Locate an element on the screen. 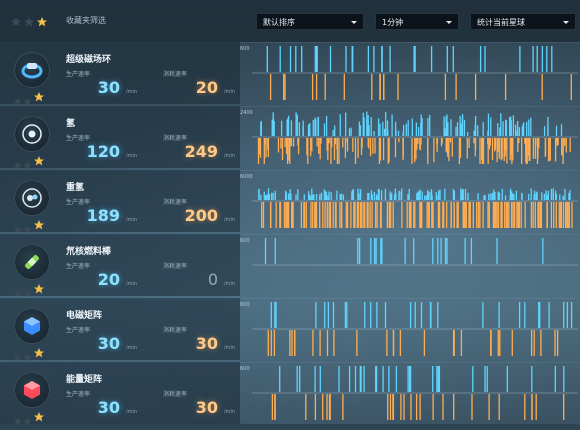 The width and height of the screenshot is (580, 430). hydrogen-icon is located at coordinates (32, 134).